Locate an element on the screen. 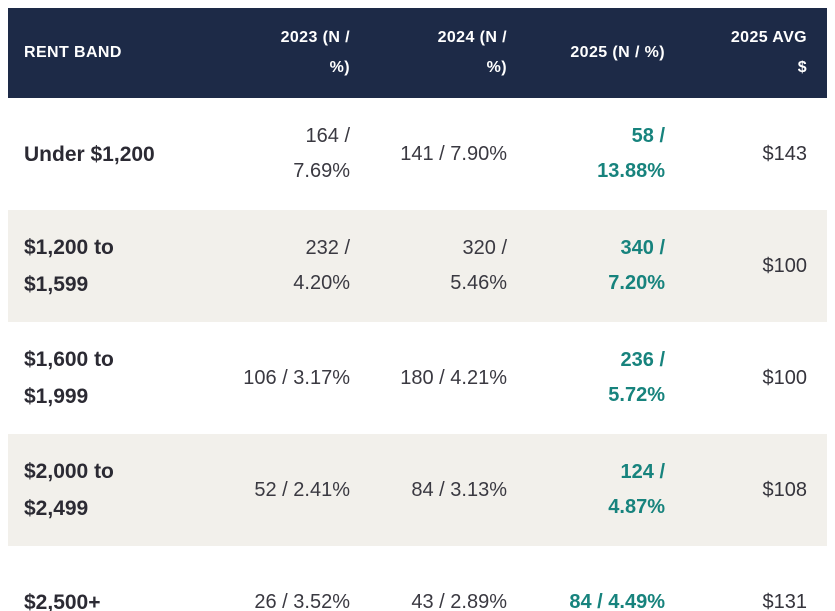  value-cell-2024: 180 / 4.21% is located at coordinates (453, 377).